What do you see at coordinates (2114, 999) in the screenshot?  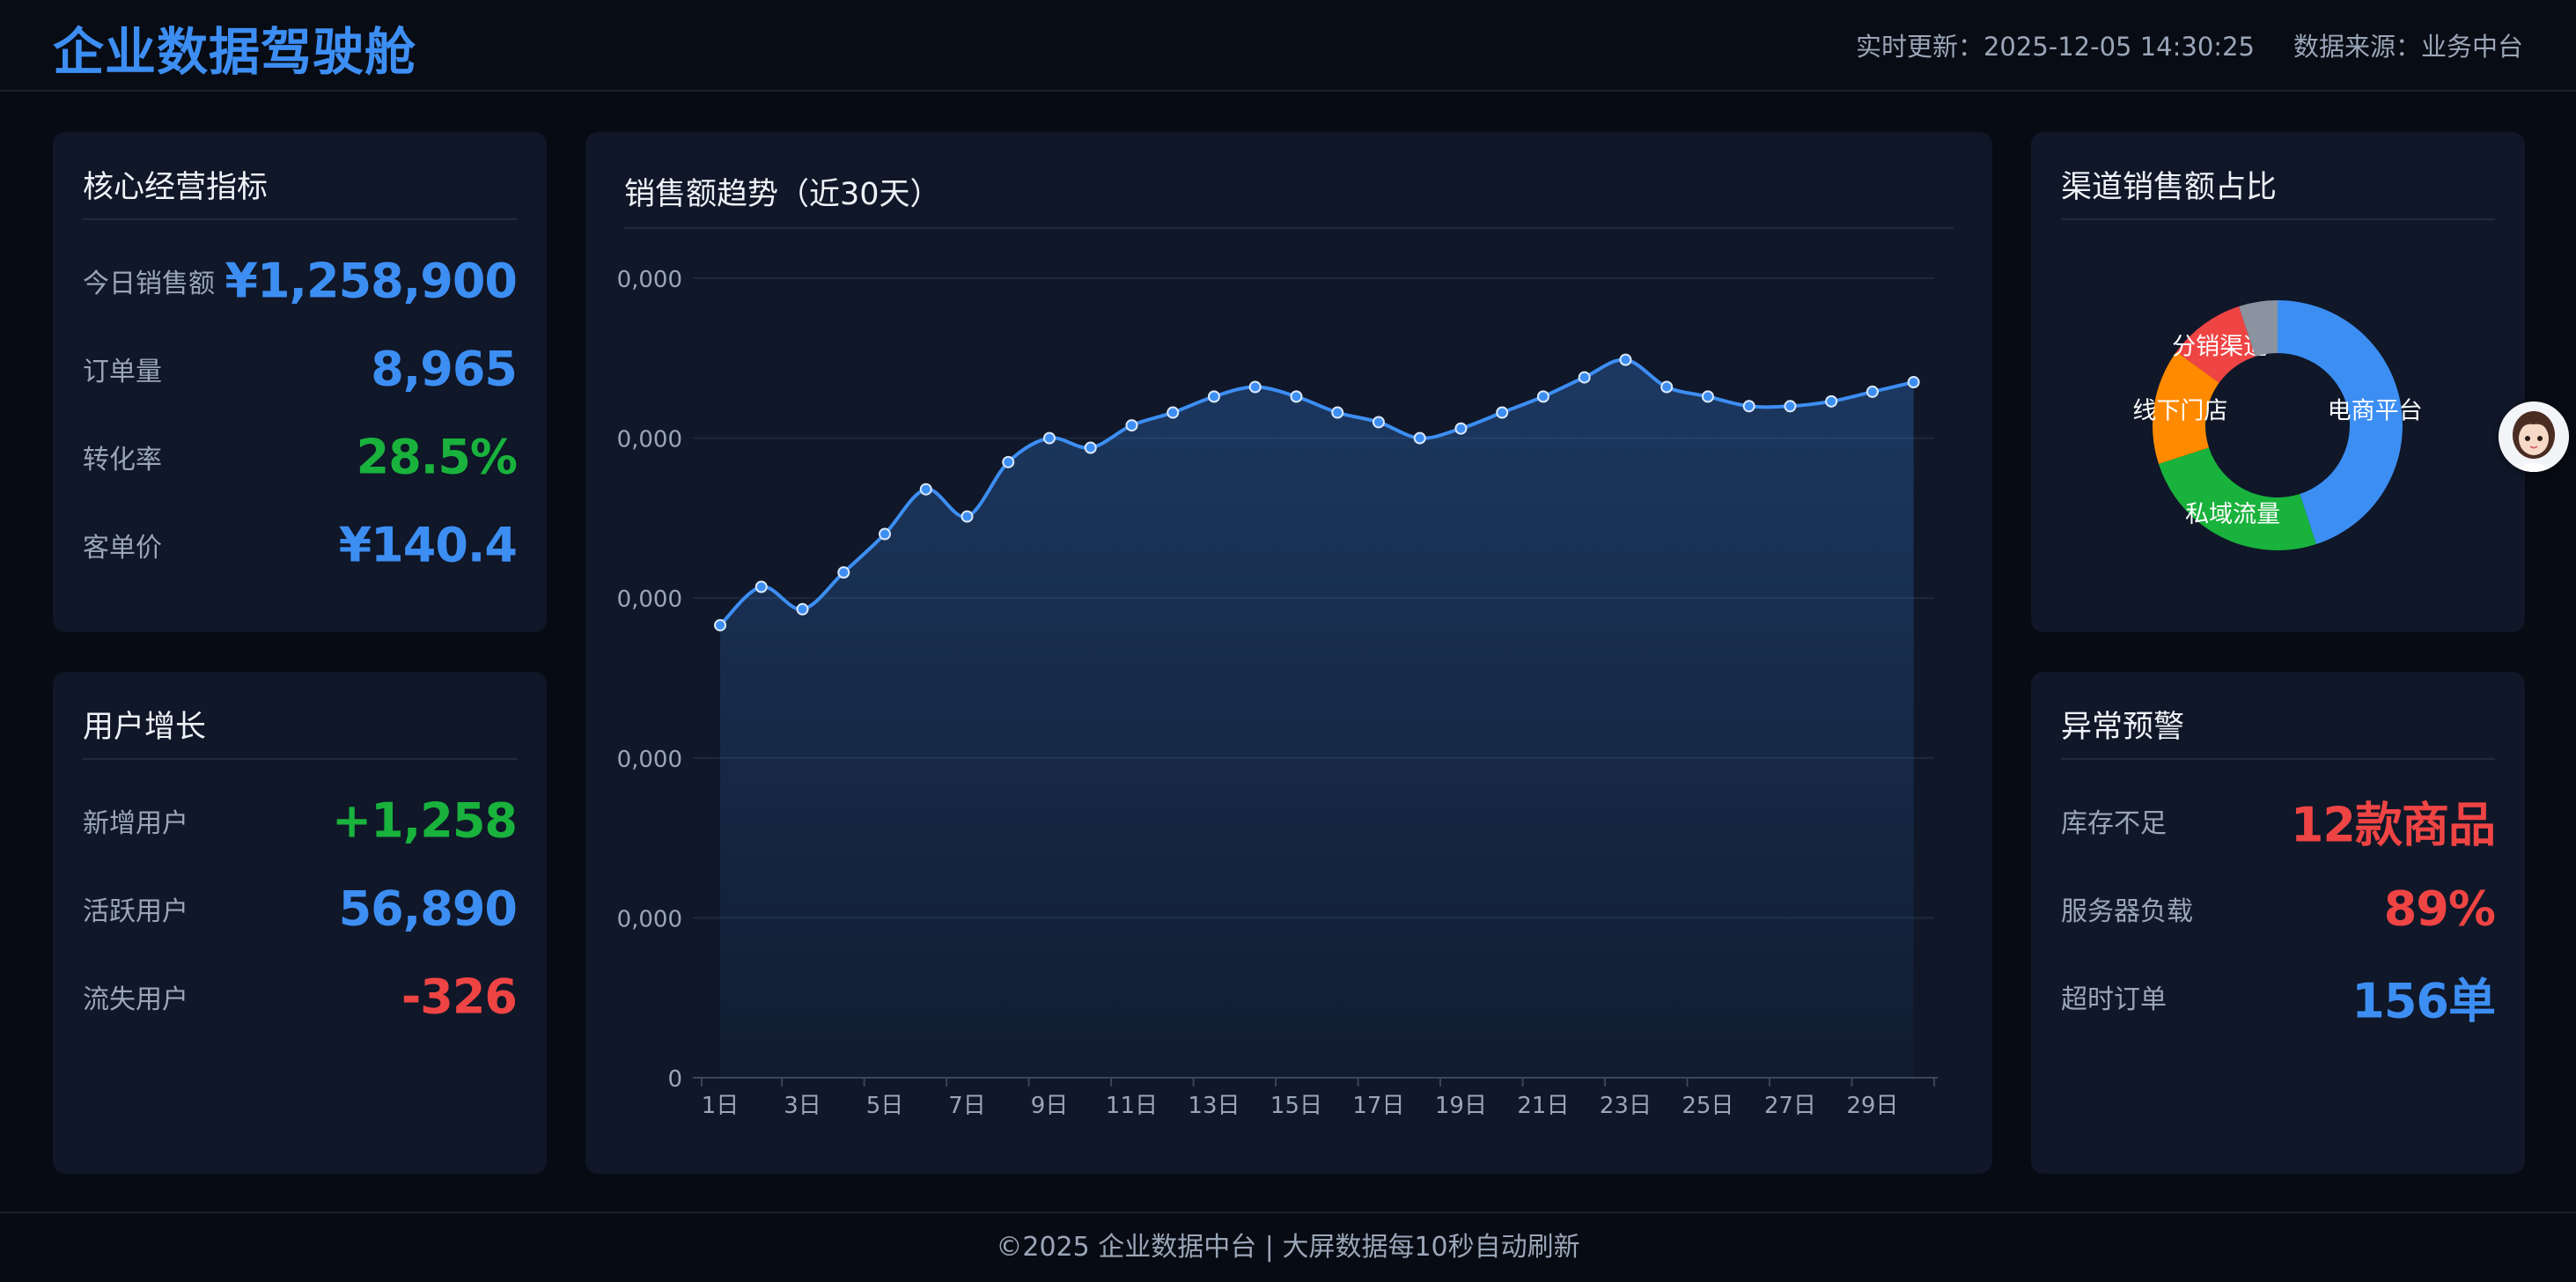 I see `alert-label: 超时订单` at bounding box center [2114, 999].